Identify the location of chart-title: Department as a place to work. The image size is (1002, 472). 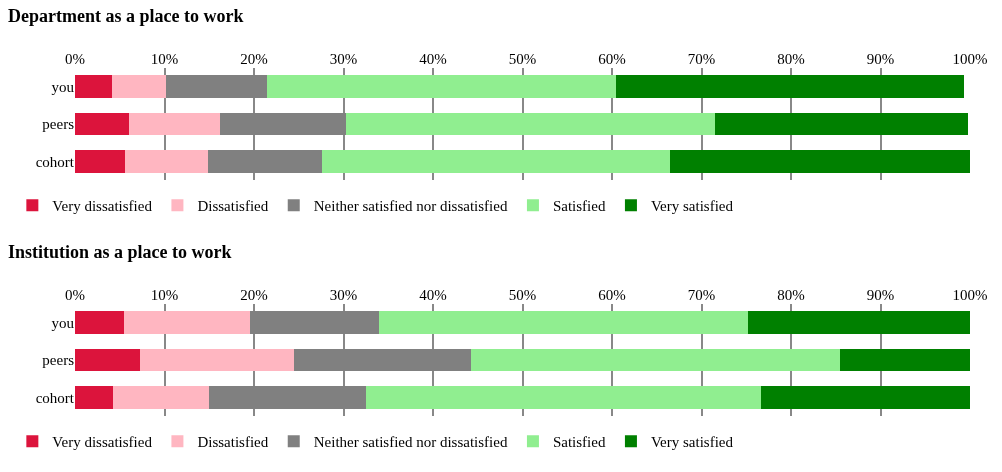
(126, 16).